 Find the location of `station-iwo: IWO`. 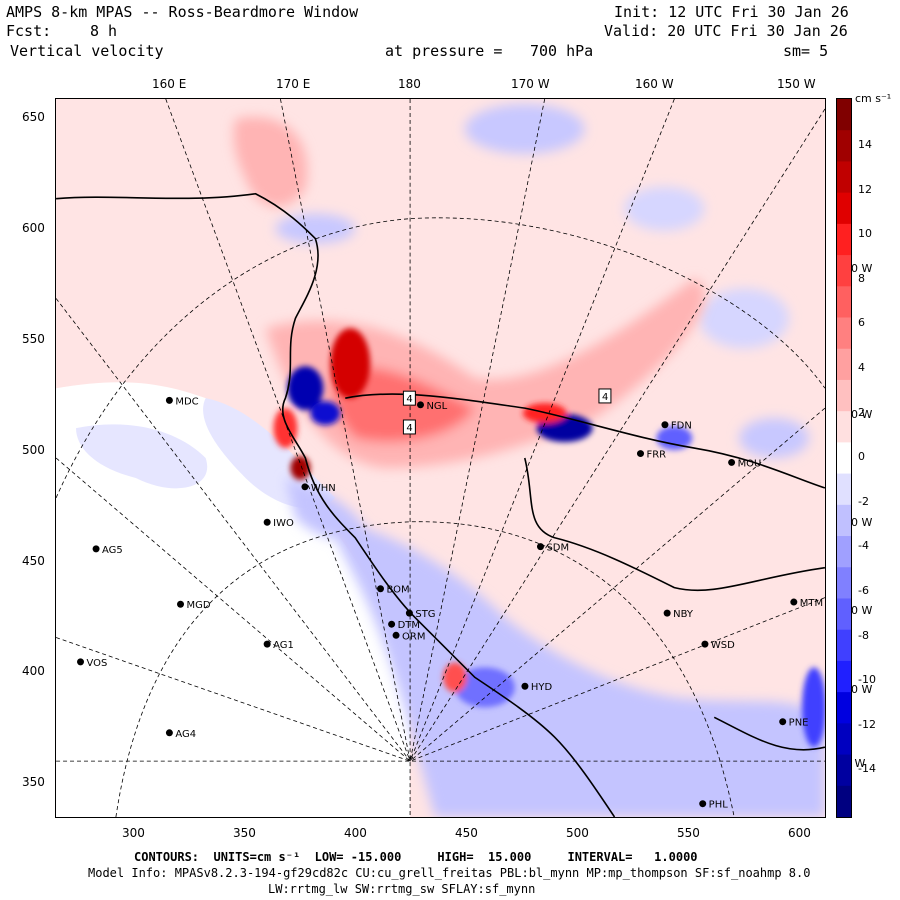

station-iwo: IWO is located at coordinates (278, 523).